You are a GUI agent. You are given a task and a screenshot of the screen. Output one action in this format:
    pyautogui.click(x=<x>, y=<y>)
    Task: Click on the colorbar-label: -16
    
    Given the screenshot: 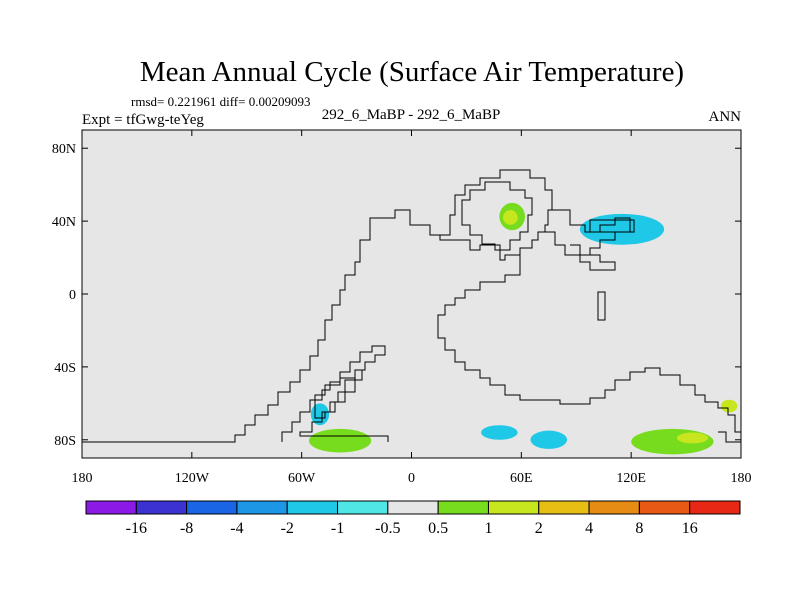 What is the action you would take?
    pyautogui.click(x=136, y=528)
    